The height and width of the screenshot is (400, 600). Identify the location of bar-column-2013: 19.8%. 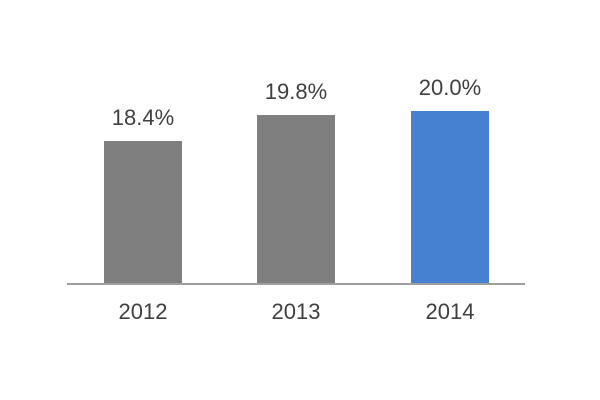
(296, 182).